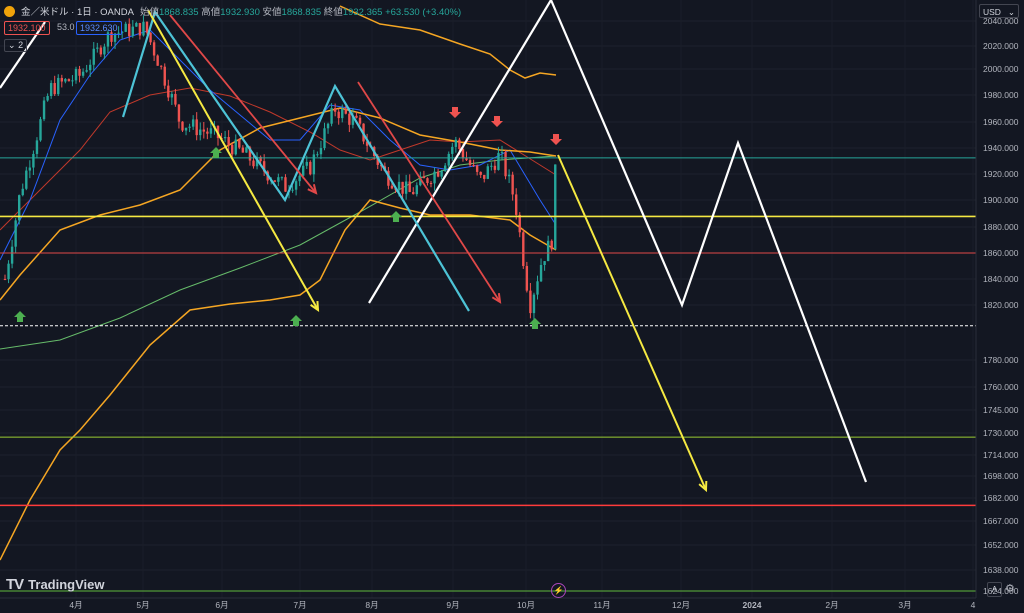  I want to click on time-tick-label: 2月, so click(831, 605).